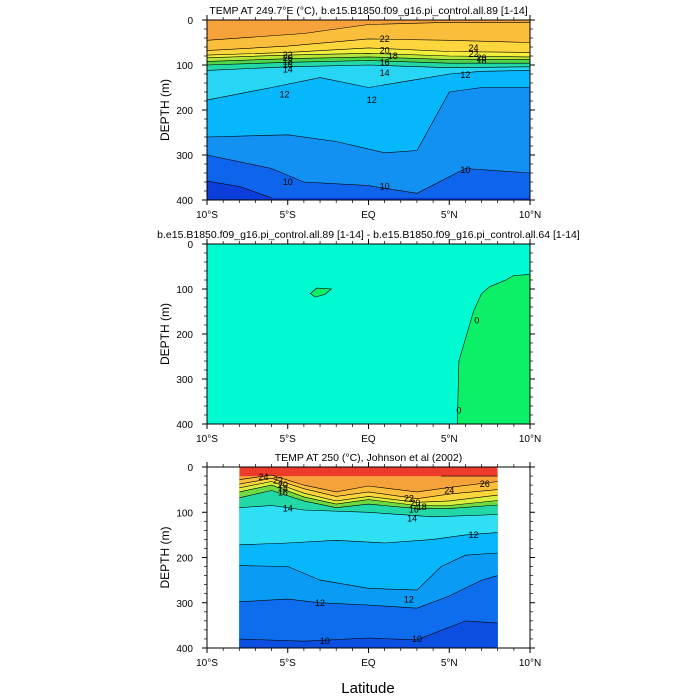 This screenshot has width=700, height=700. Describe the element at coordinates (288, 439) in the screenshot. I see `x-tick-label: 5°S` at that location.